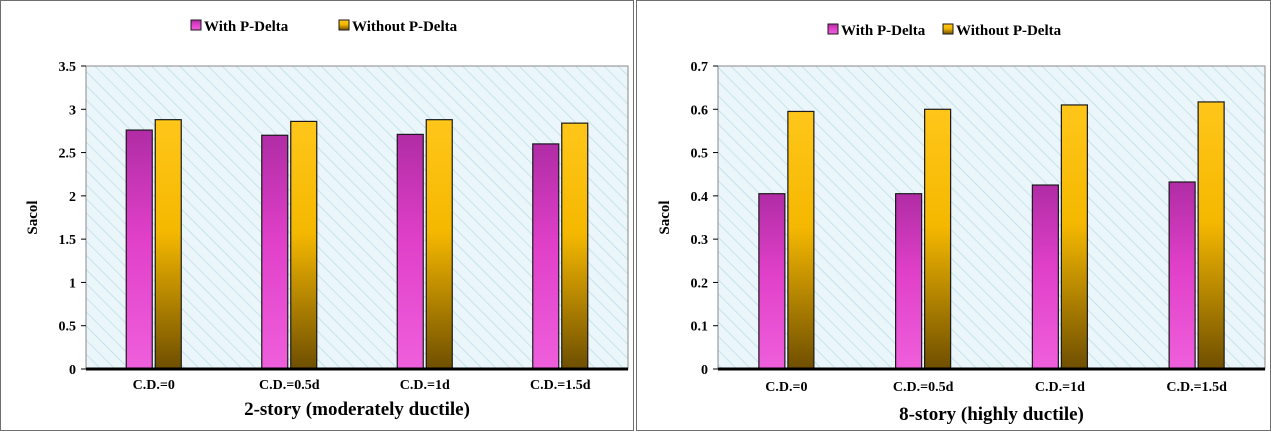 This screenshot has height=432, width=1271. I want to click on y-tick-label: 0.1, so click(700, 327).